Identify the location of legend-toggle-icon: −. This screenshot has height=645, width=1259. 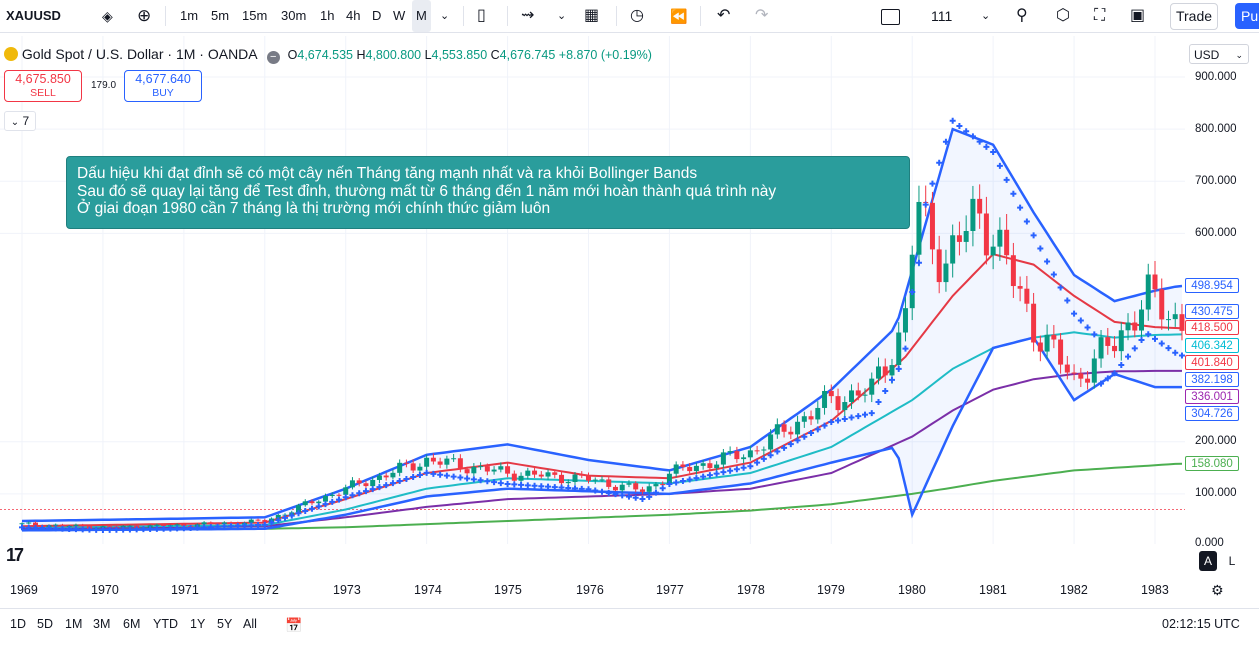
(273, 57).